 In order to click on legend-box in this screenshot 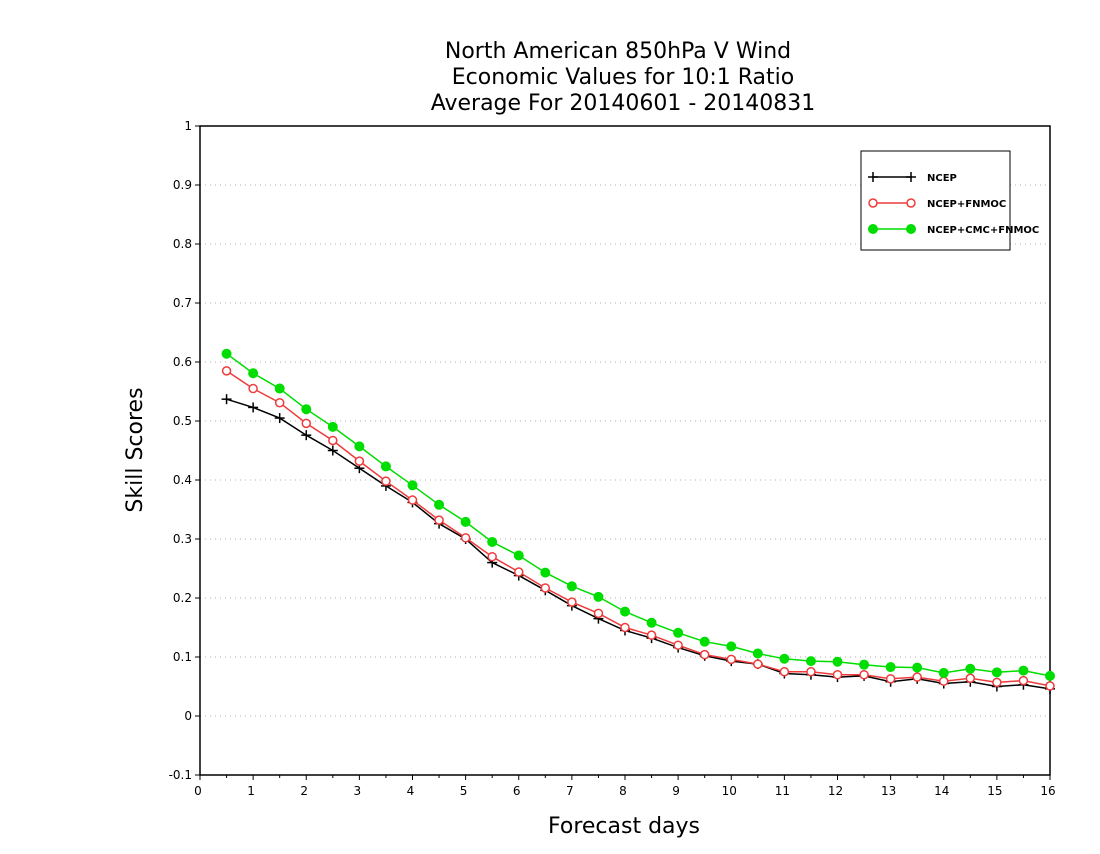, I will do `click(935, 200)`.